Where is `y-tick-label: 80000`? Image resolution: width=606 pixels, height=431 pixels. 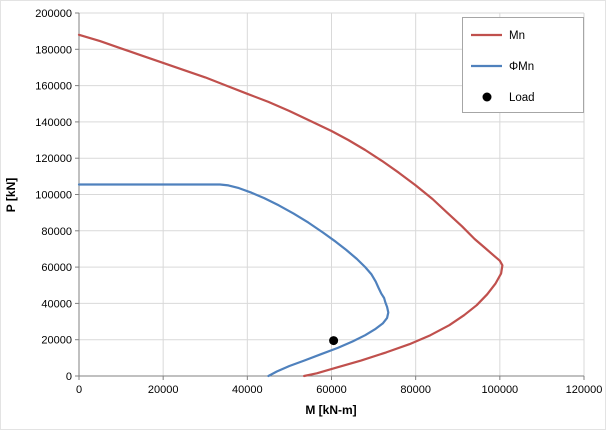 y-tick-label: 80000 is located at coordinates (56, 232).